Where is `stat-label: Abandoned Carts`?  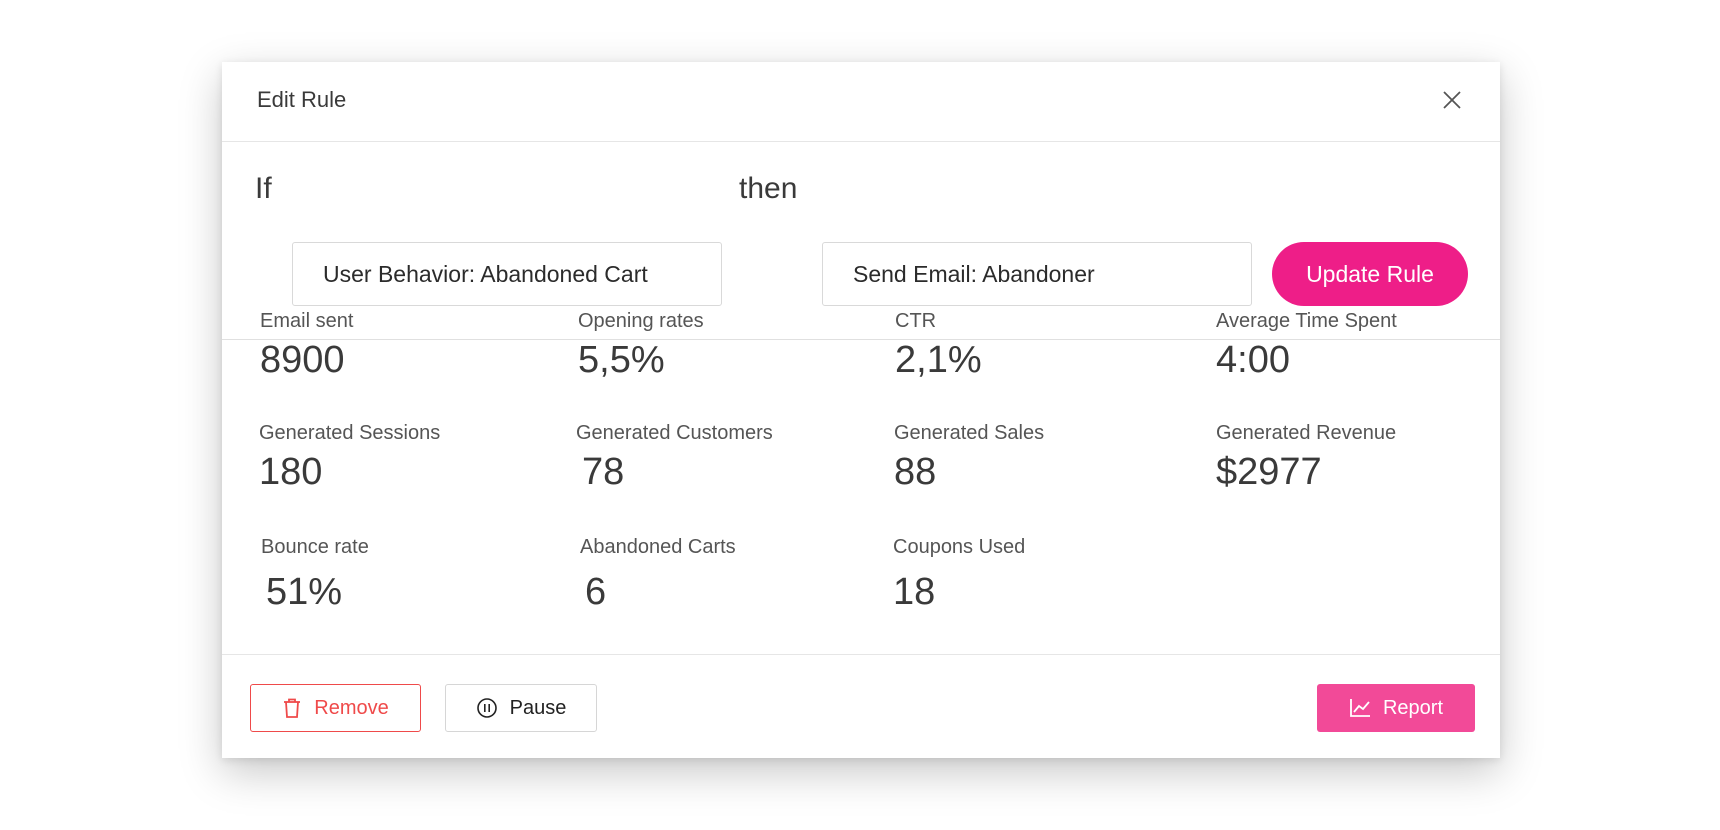 stat-label: Abandoned Carts is located at coordinates (658, 547).